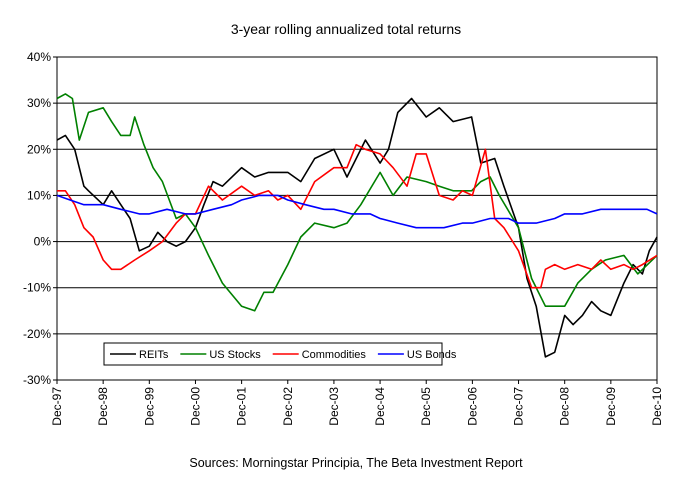 This screenshot has height=478, width=692. What do you see at coordinates (39, 195) in the screenshot?
I see `y-tick-label: 10%` at bounding box center [39, 195].